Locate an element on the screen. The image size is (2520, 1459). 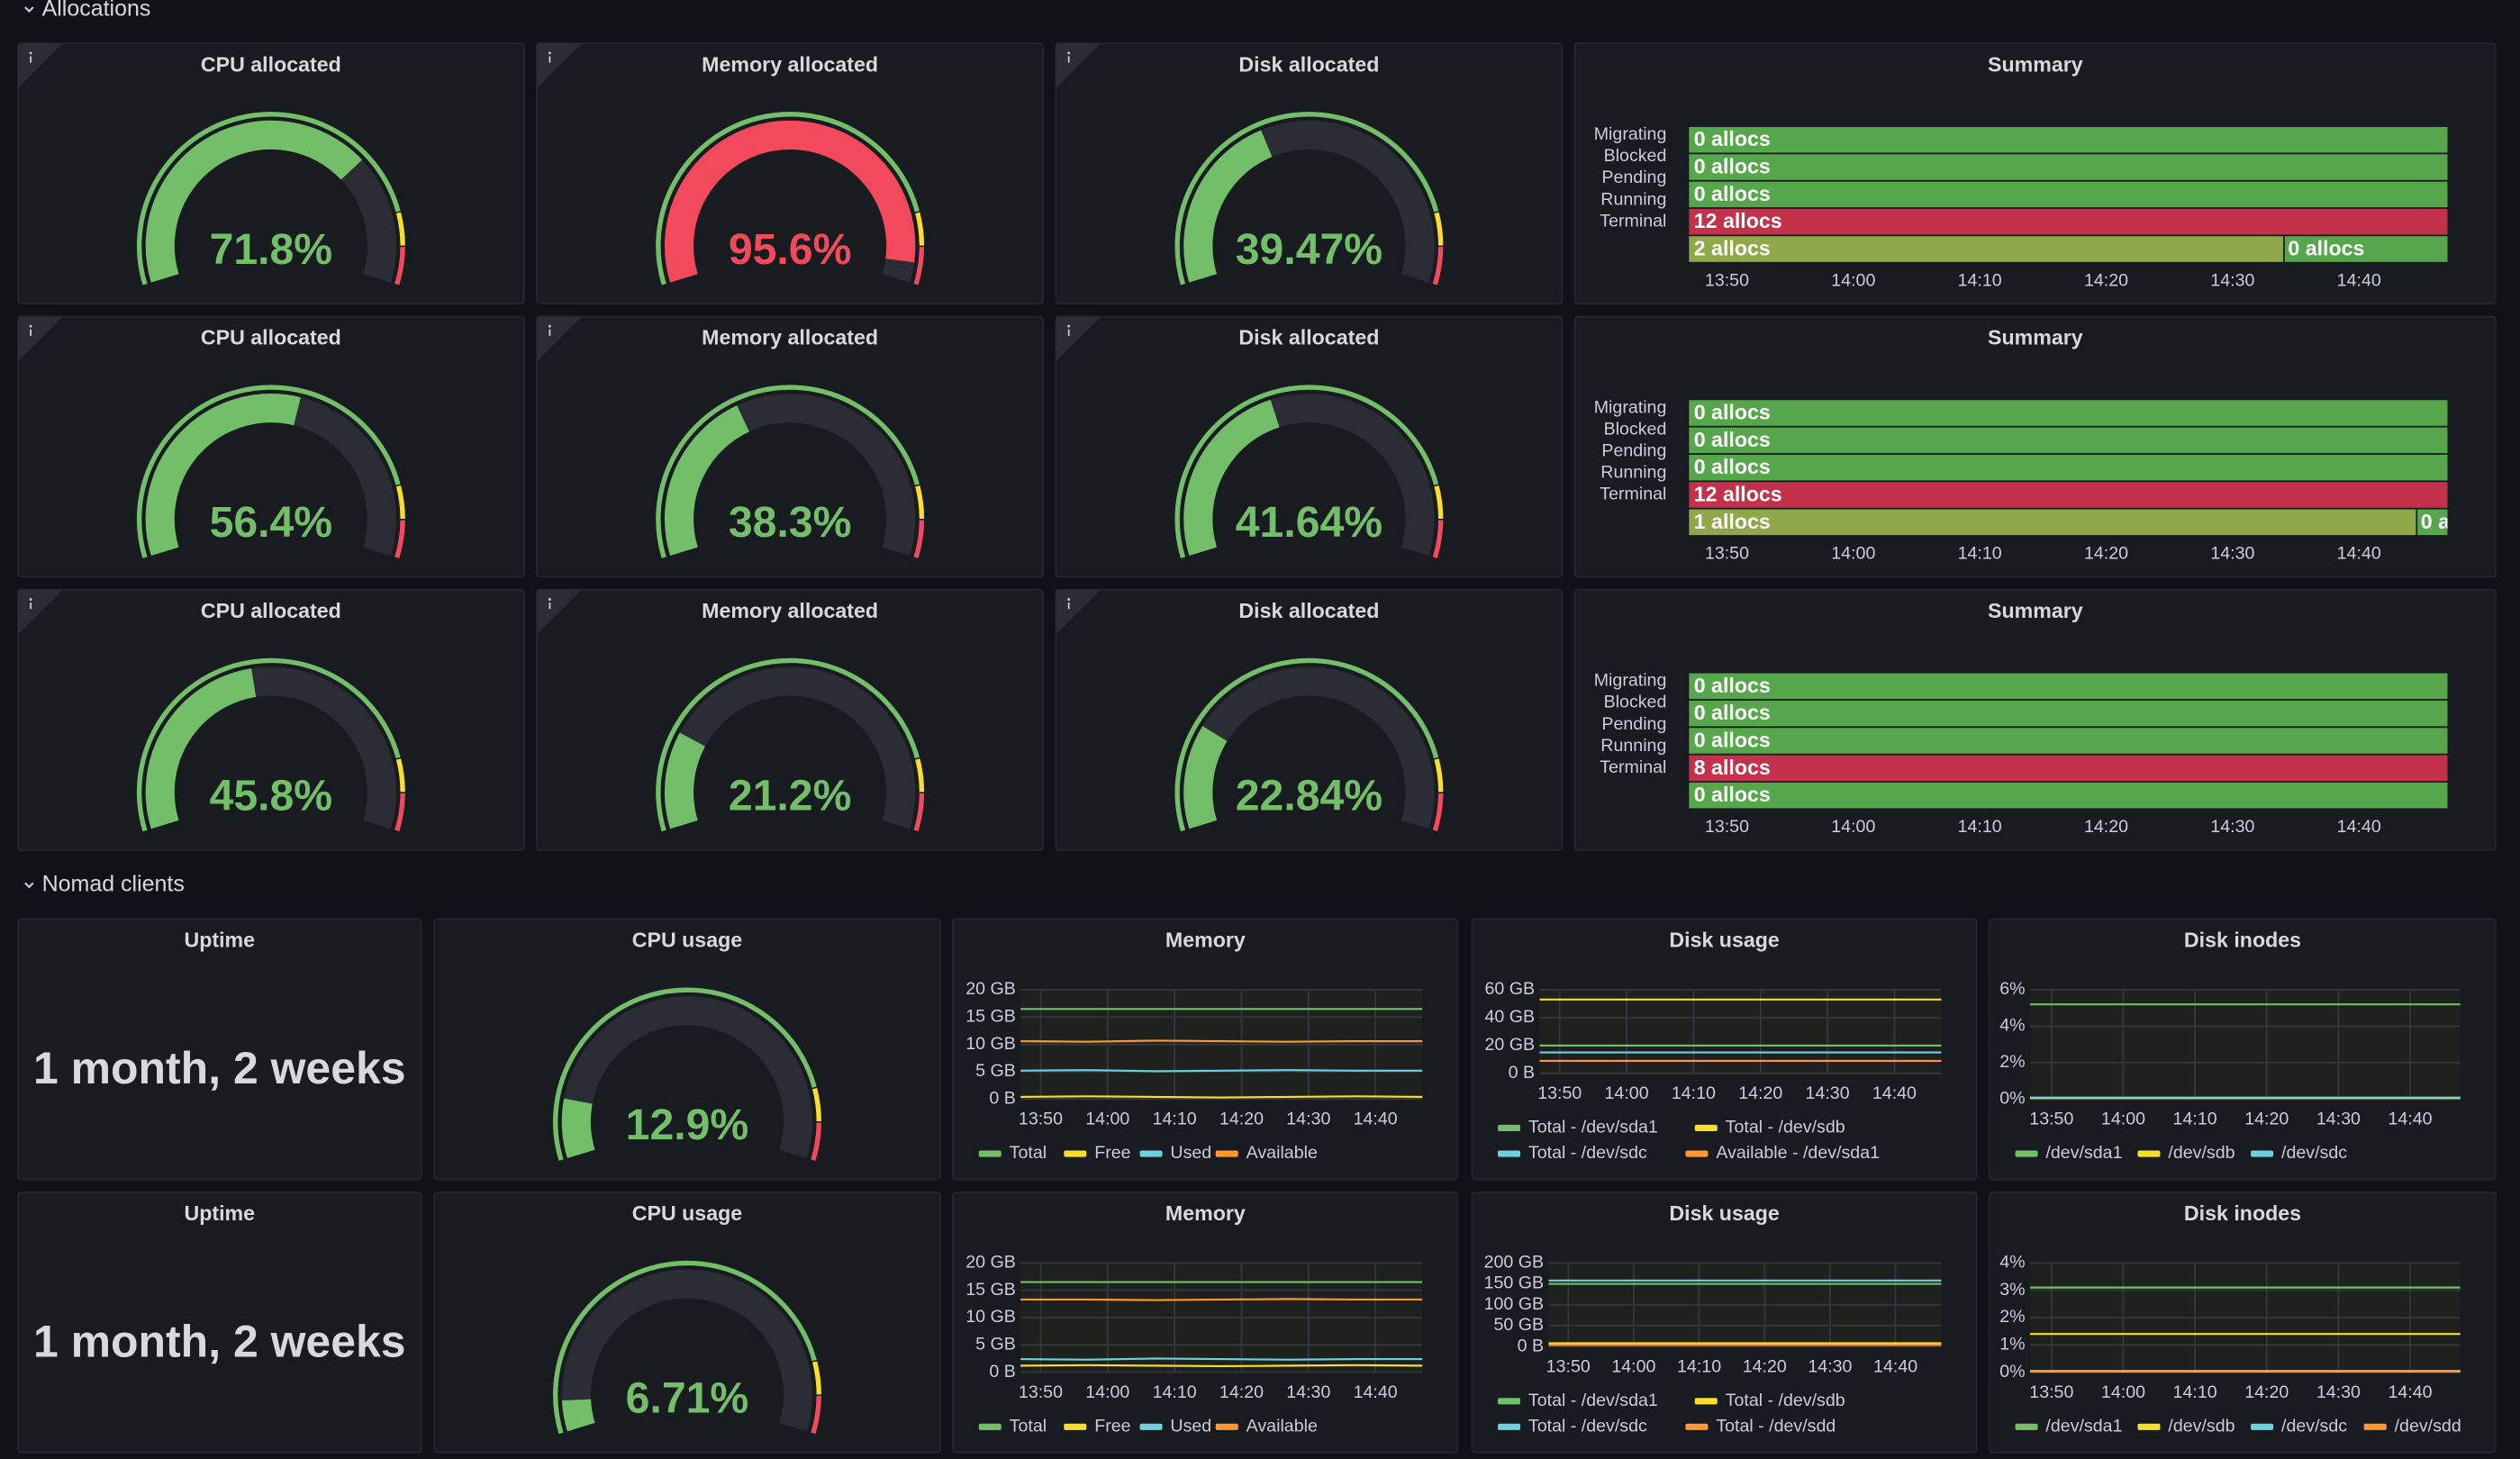
gauge-value: 38.3% is located at coordinates (791, 522).